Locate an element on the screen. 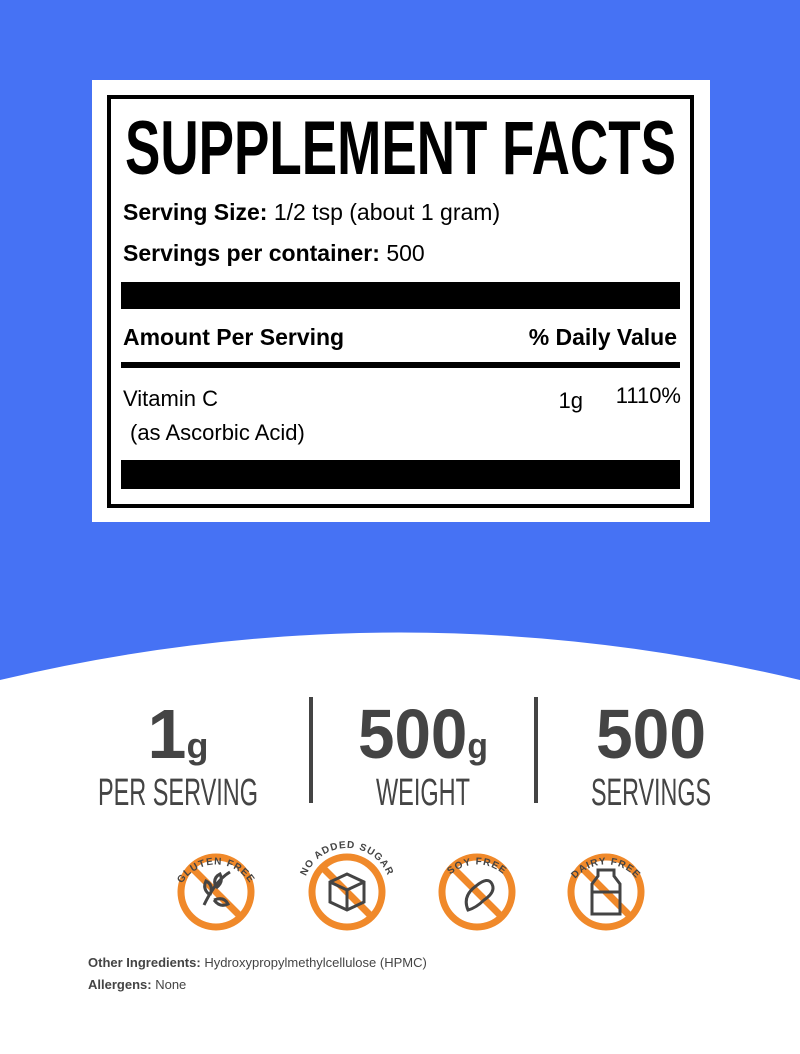  other-ingredients-value: Hydroxypropylmethylcellulose (HPMC) is located at coordinates (315, 962).